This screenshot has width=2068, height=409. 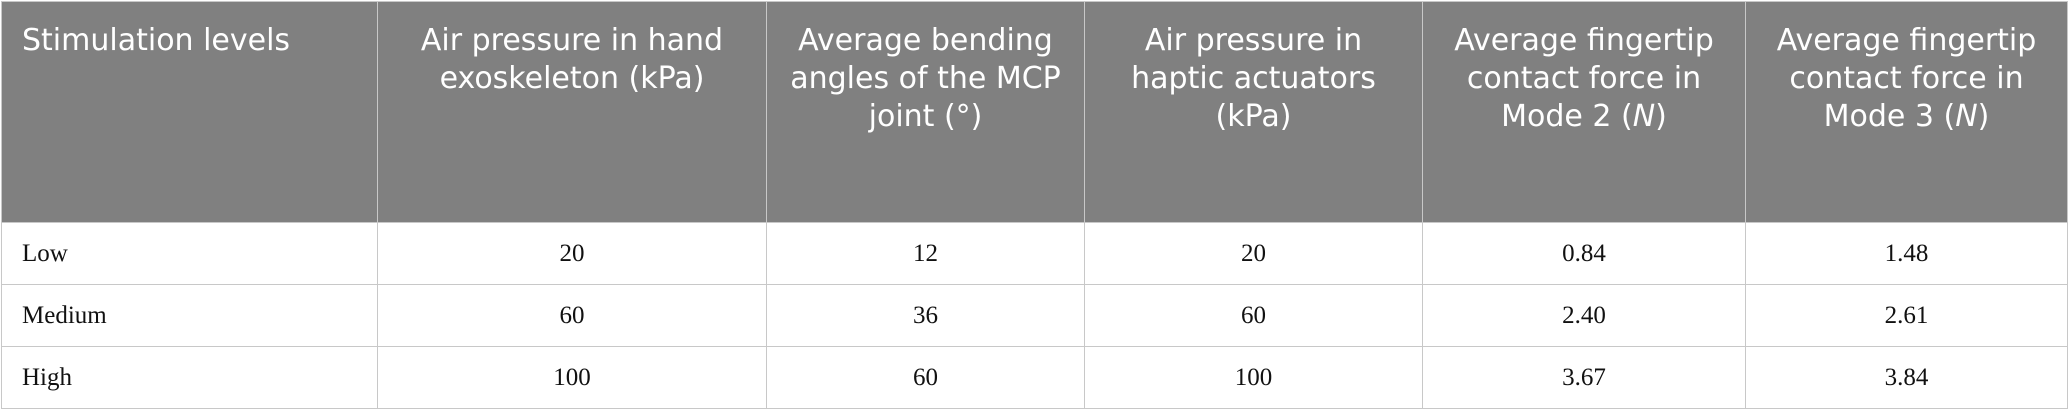 I want to click on header-cell: Air pressure in hand exoskeleton (kPa), so click(x=572, y=112).